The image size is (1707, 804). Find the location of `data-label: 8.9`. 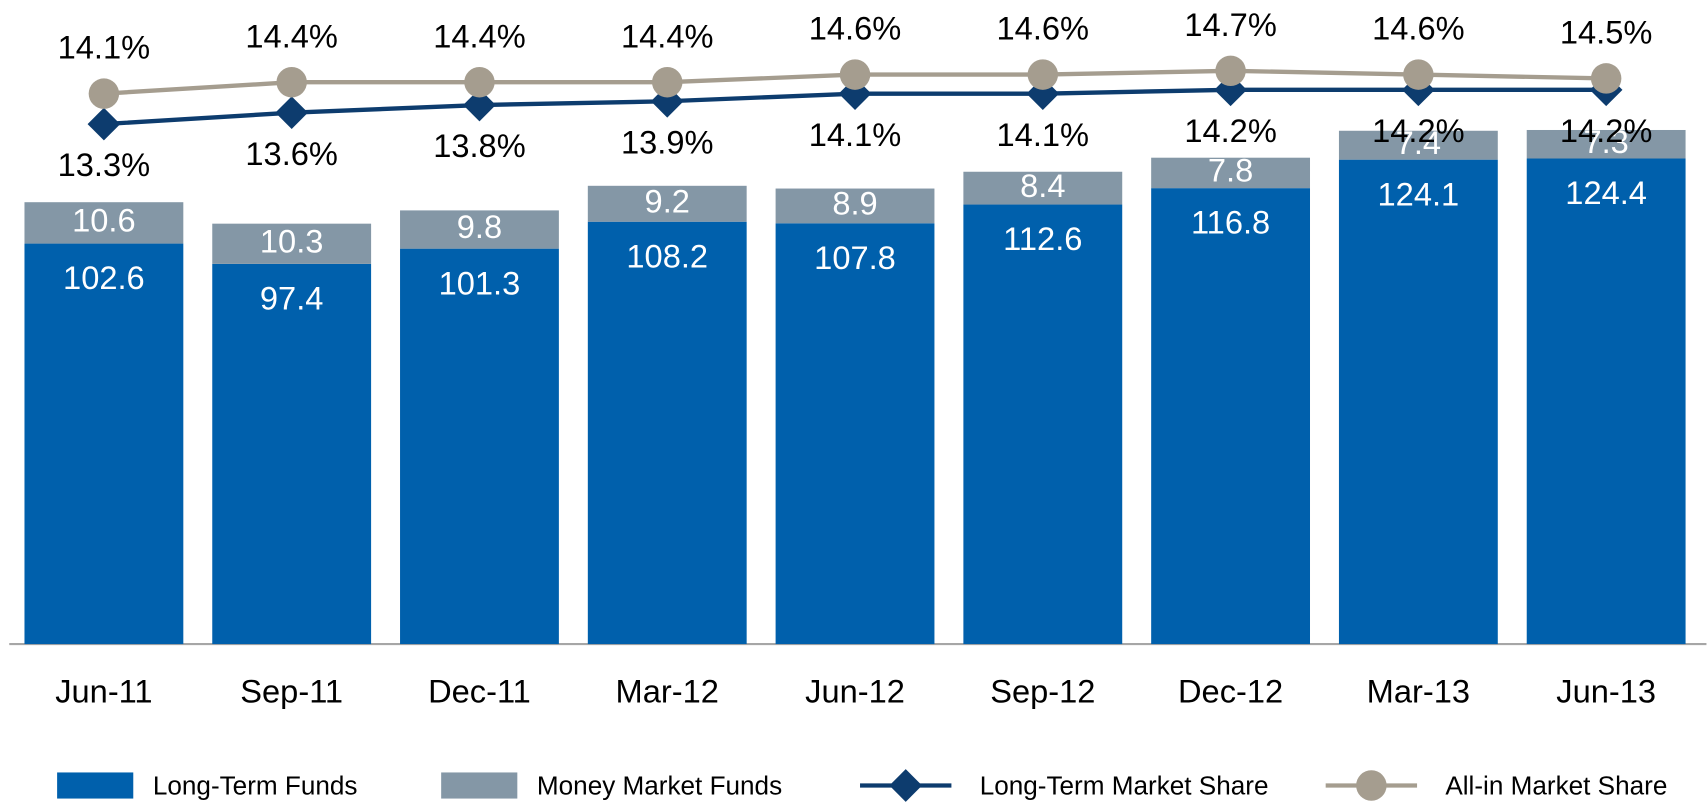

data-label: 8.9 is located at coordinates (854, 203).